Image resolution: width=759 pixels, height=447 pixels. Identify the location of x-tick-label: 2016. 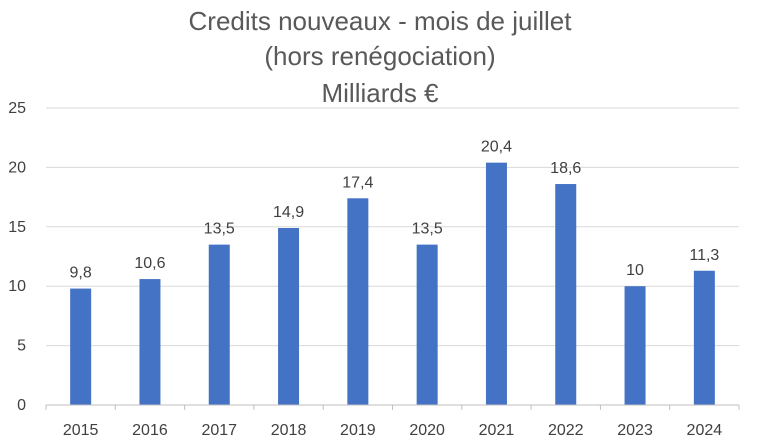
(150, 430).